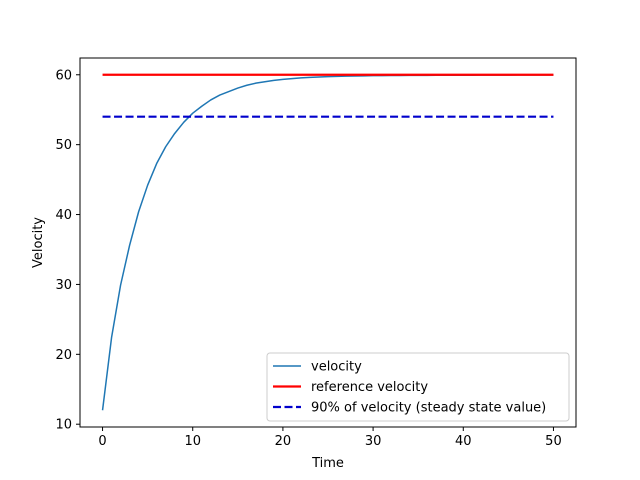  Describe the element at coordinates (63, 75) in the screenshot. I see `y-tick-label: 60` at that location.